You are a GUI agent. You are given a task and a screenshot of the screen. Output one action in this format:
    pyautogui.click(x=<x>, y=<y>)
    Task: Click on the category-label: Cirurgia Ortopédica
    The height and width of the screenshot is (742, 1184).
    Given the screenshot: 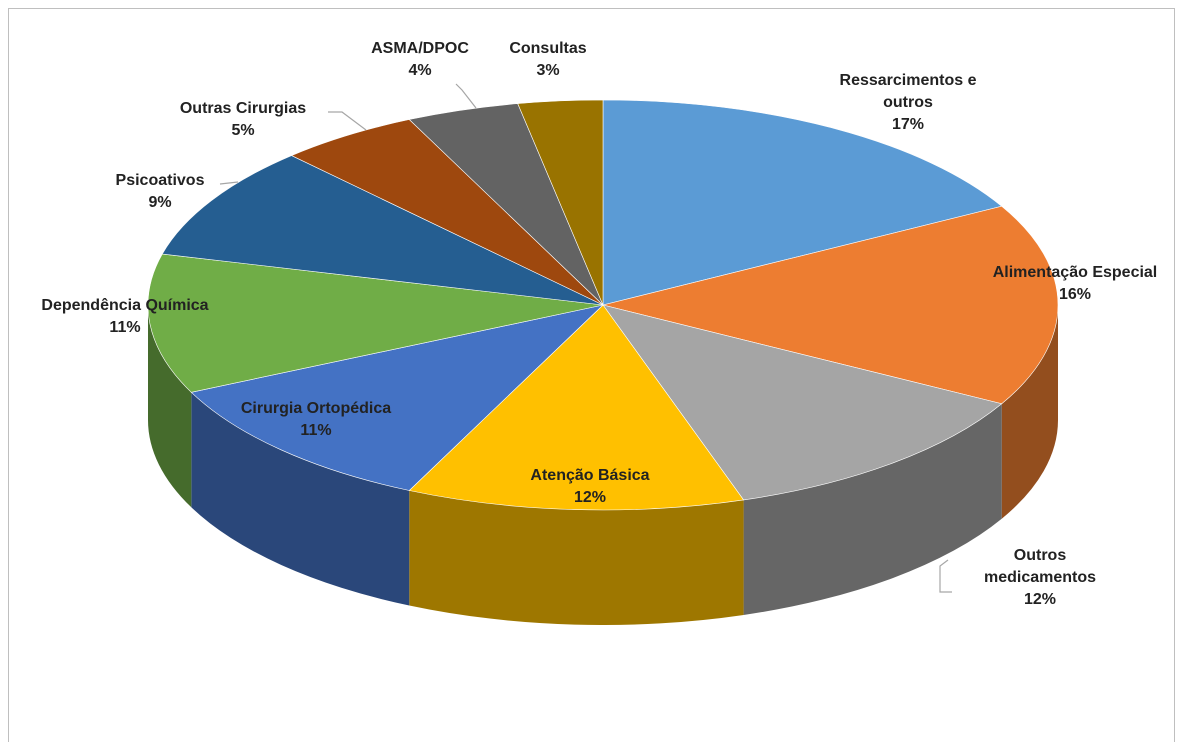 What is the action you would take?
    pyautogui.click(x=316, y=408)
    